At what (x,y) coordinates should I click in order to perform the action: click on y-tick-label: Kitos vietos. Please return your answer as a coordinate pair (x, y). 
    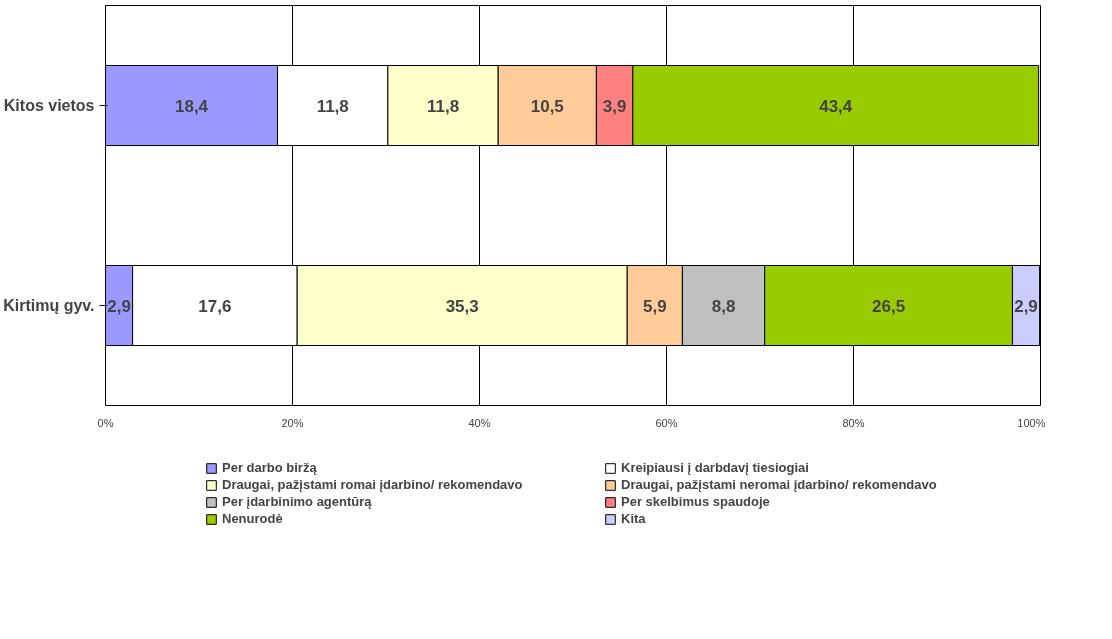
    Looking at the image, I should click on (49, 105).